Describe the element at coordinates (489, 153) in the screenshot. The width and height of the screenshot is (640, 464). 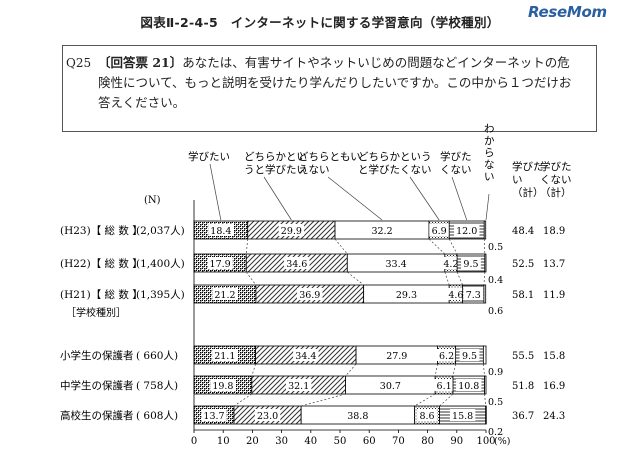
I see `legend-label-vertical: ら` at that location.